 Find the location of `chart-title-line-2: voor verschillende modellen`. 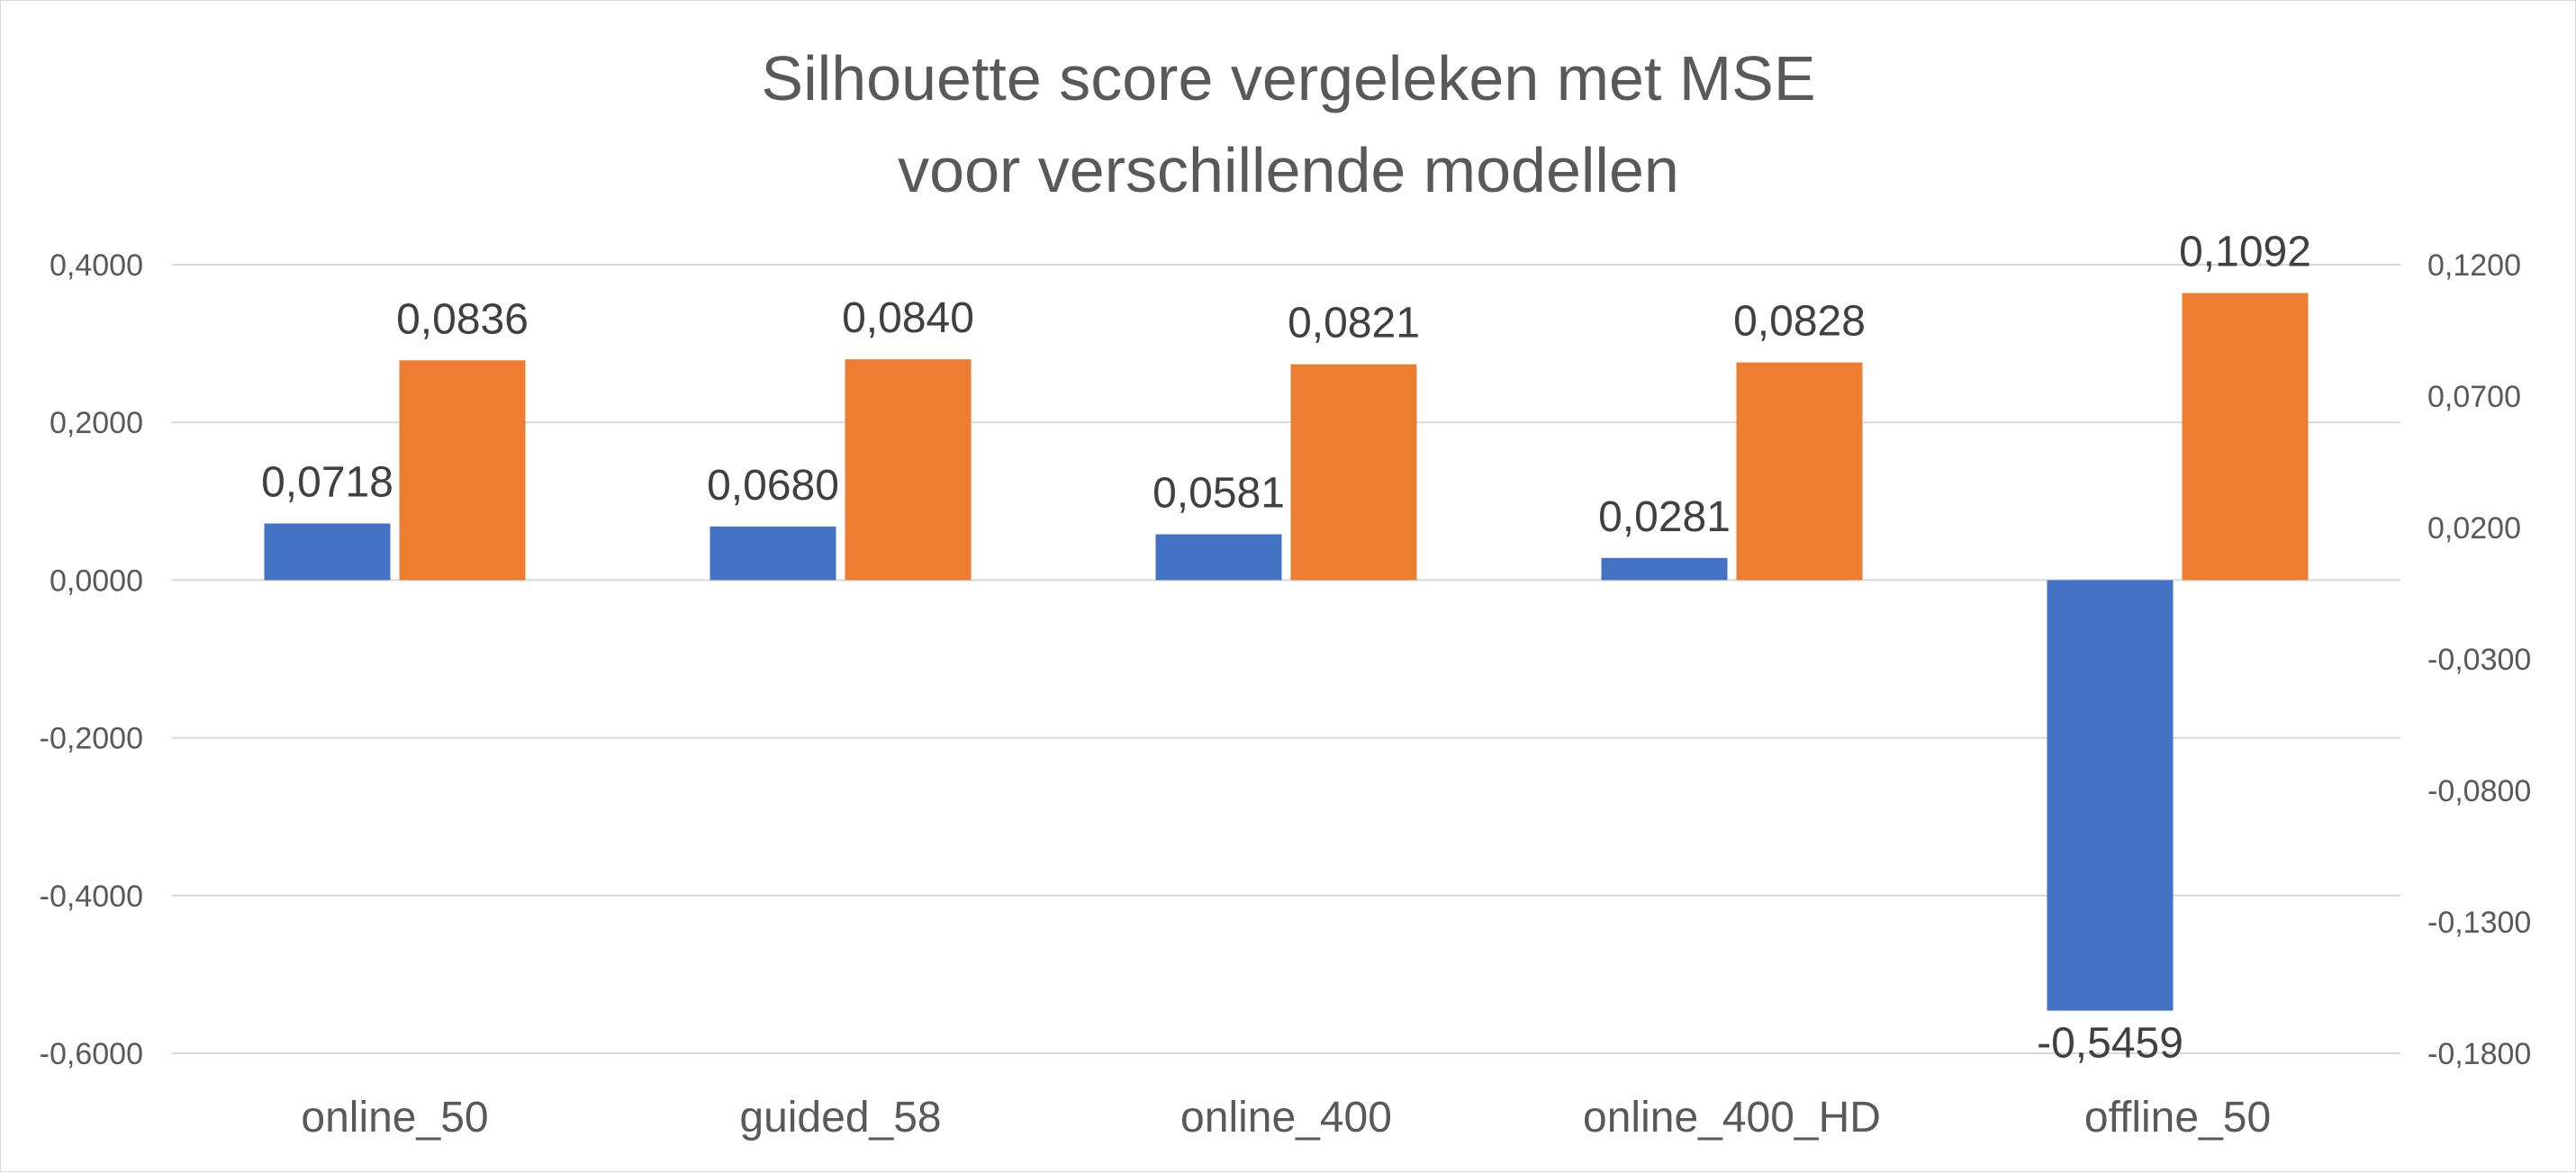

chart-title-line-2: voor verschillende modellen is located at coordinates (1288, 170).